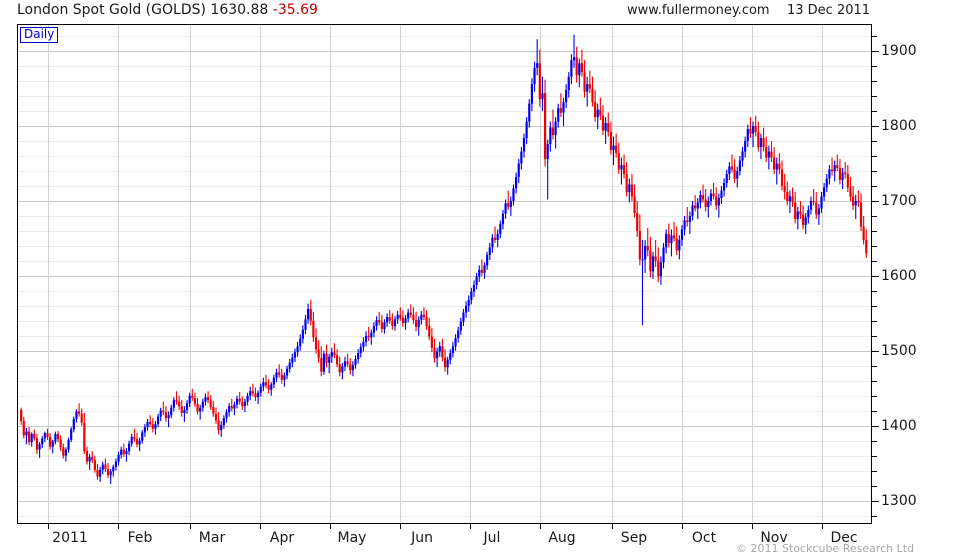  What do you see at coordinates (899, 126) in the screenshot?
I see `y-axis-label: 1800` at bounding box center [899, 126].